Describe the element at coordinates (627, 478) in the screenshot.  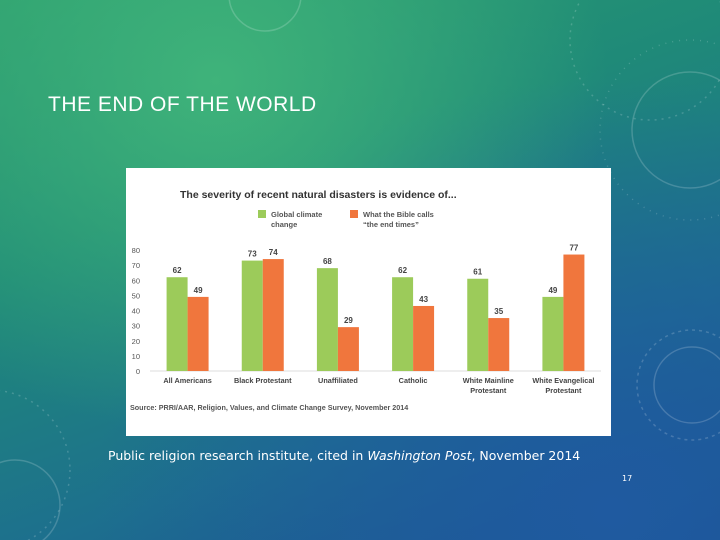
I see `page-number: 17` at that location.